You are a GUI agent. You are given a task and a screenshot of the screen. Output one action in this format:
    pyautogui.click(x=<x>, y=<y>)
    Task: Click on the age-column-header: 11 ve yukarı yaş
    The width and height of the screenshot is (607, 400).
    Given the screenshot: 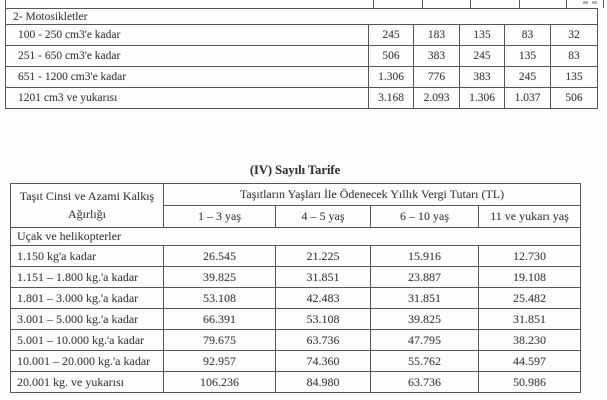 What is the action you would take?
    pyautogui.click(x=529, y=216)
    